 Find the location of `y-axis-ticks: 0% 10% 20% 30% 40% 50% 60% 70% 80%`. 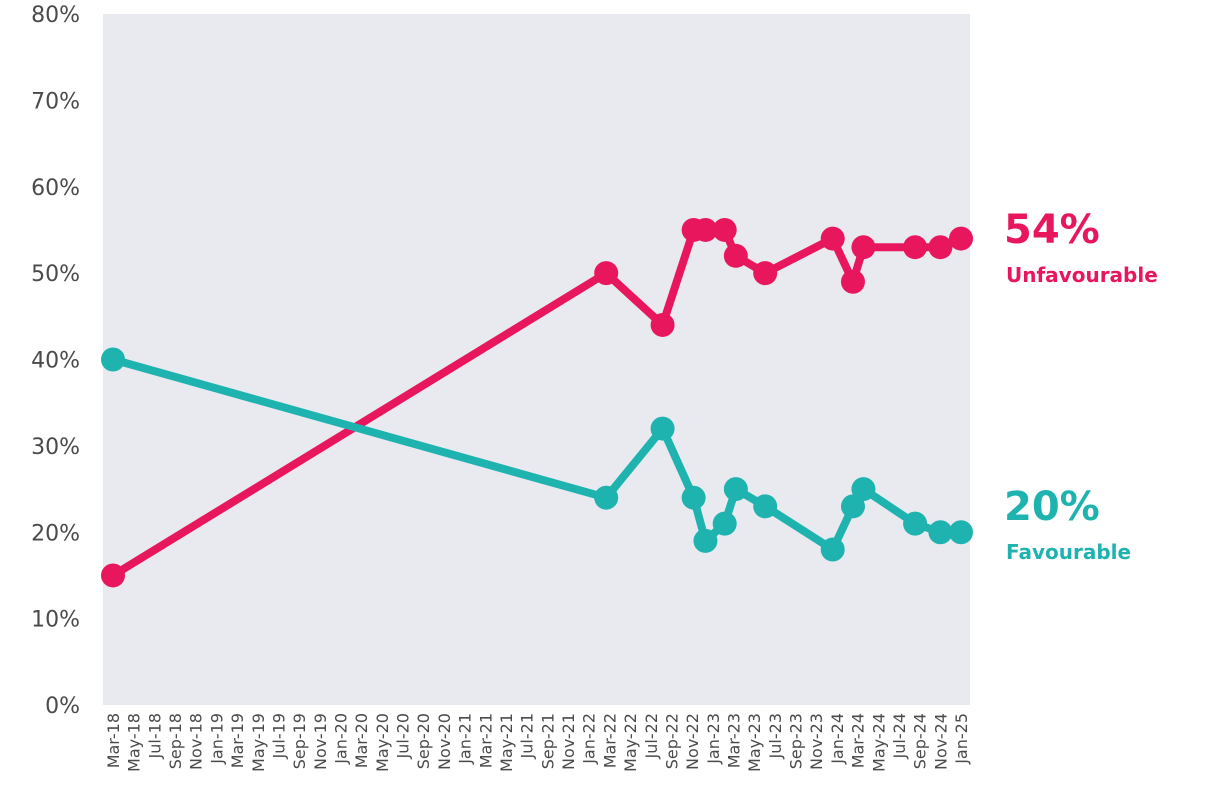

y-axis-ticks: 0% 10% 20% 30% 40% 50% 60% 70% 80% is located at coordinates (55, 361).